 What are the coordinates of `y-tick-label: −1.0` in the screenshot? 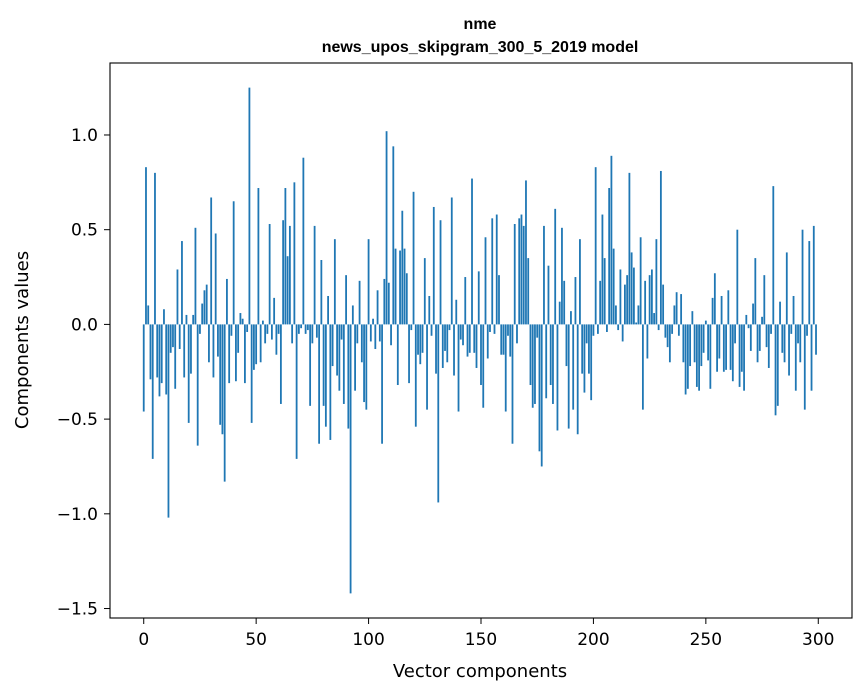 It's located at (77, 515).